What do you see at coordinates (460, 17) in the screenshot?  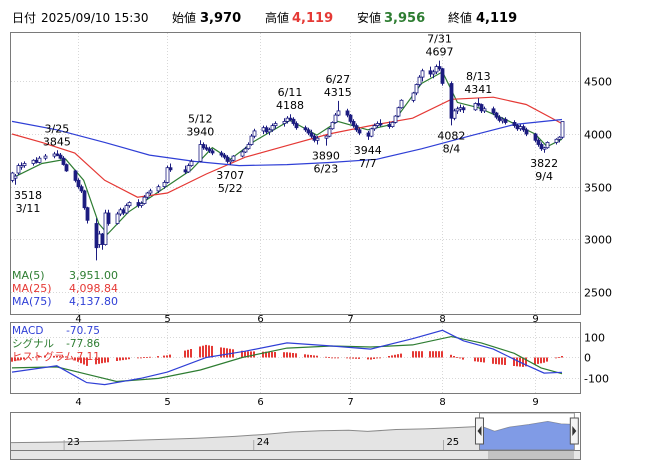 I see `close-label: 終値` at bounding box center [460, 17].